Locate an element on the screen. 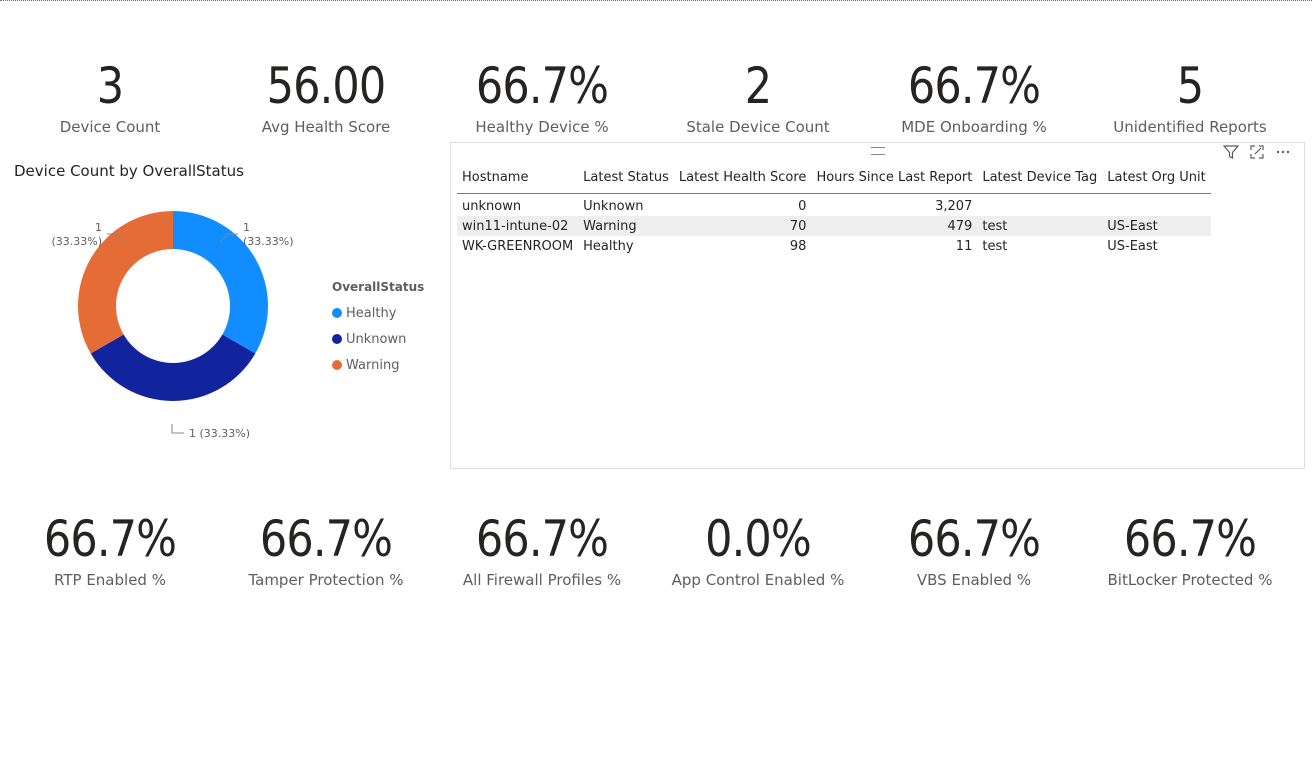 The width and height of the screenshot is (1312, 760). kpi-all-firewall-profiles-pct: 66.7% All Firewall Profiles % is located at coordinates (542, 550).